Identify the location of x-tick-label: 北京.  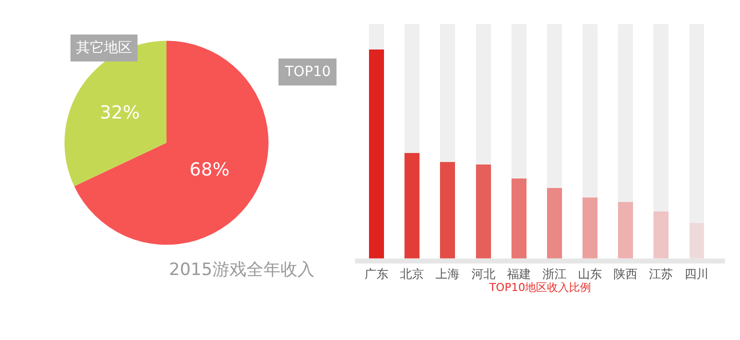
(412, 273).